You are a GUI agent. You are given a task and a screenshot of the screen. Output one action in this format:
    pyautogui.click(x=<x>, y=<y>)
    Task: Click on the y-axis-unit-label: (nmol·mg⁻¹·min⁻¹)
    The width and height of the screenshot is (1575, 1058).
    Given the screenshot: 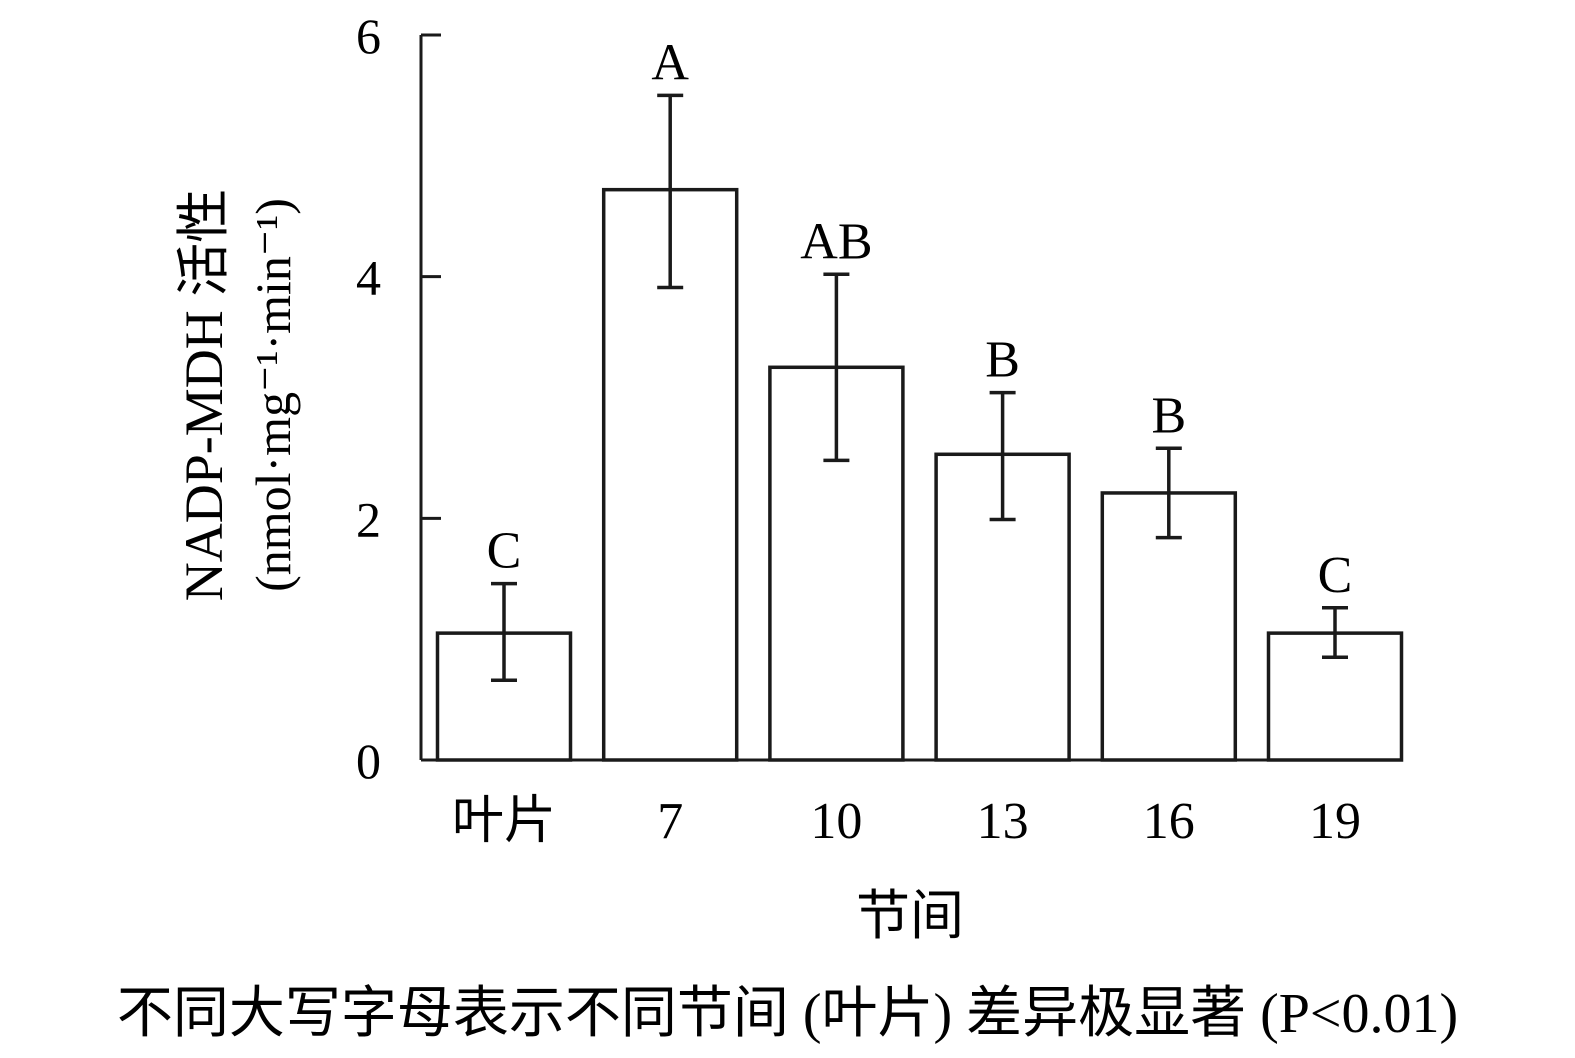 What is the action you would take?
    pyautogui.click(x=273, y=395)
    